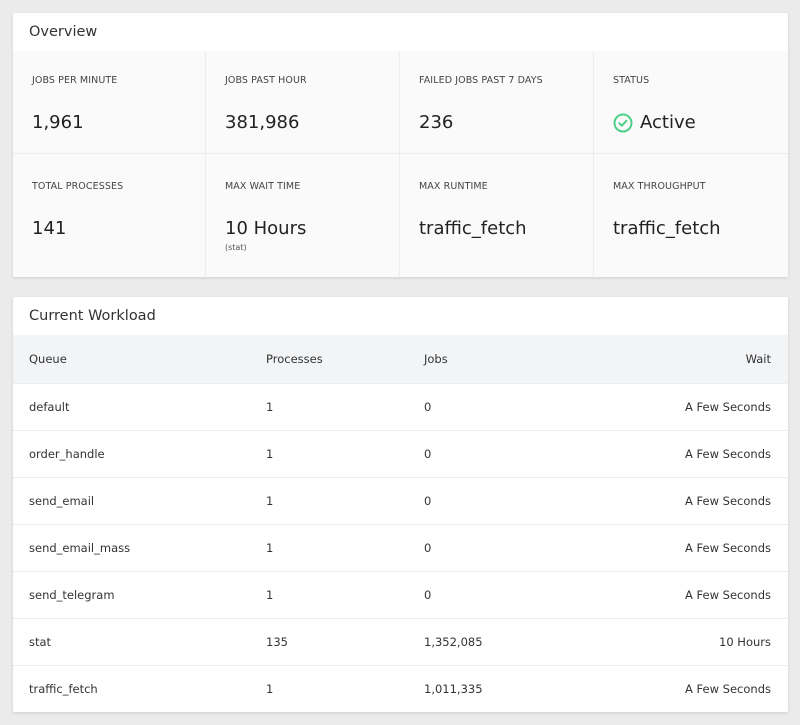 This screenshot has width=800, height=725. What do you see at coordinates (481, 80) in the screenshot?
I see `stat-label: Failed Jobs Past 7 Days` at bounding box center [481, 80].